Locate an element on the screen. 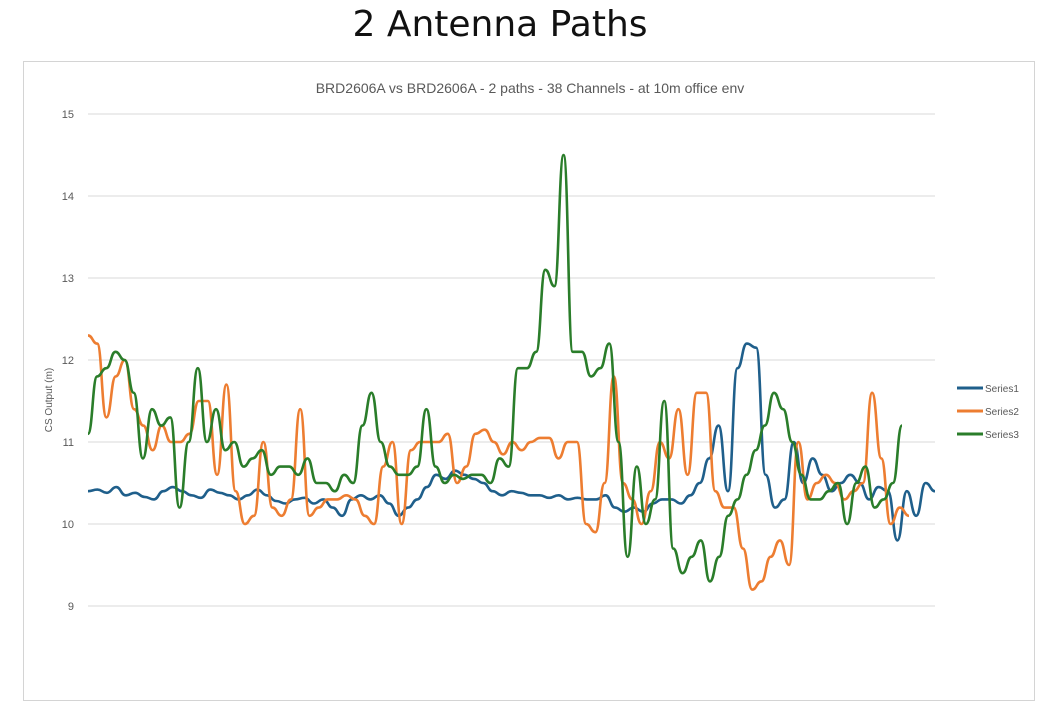 This screenshot has height=701, width=1057. y-axis-ticks: 9 10 11 12 13 14 15 is located at coordinates (68, 361).